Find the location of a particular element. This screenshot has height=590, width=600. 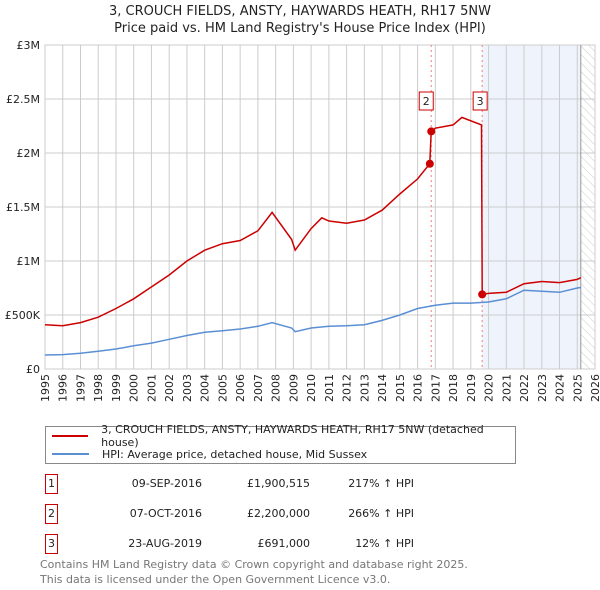

x-tick-label: 2019 is located at coordinates (471, 388).